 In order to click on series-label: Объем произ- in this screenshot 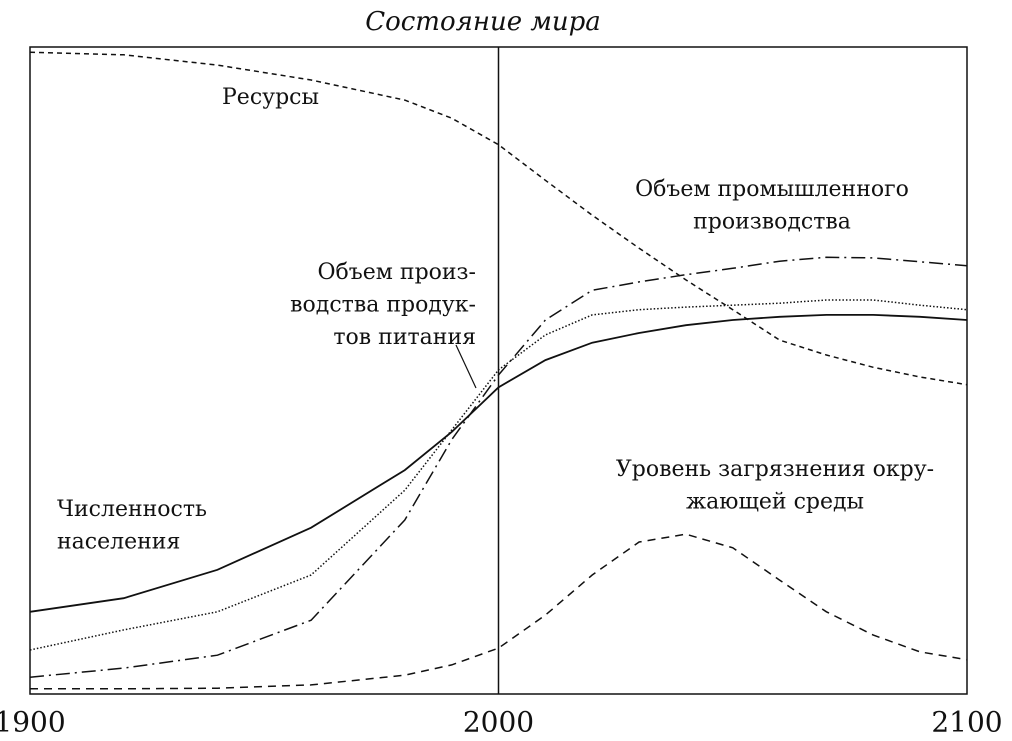, I will do `click(397, 272)`.